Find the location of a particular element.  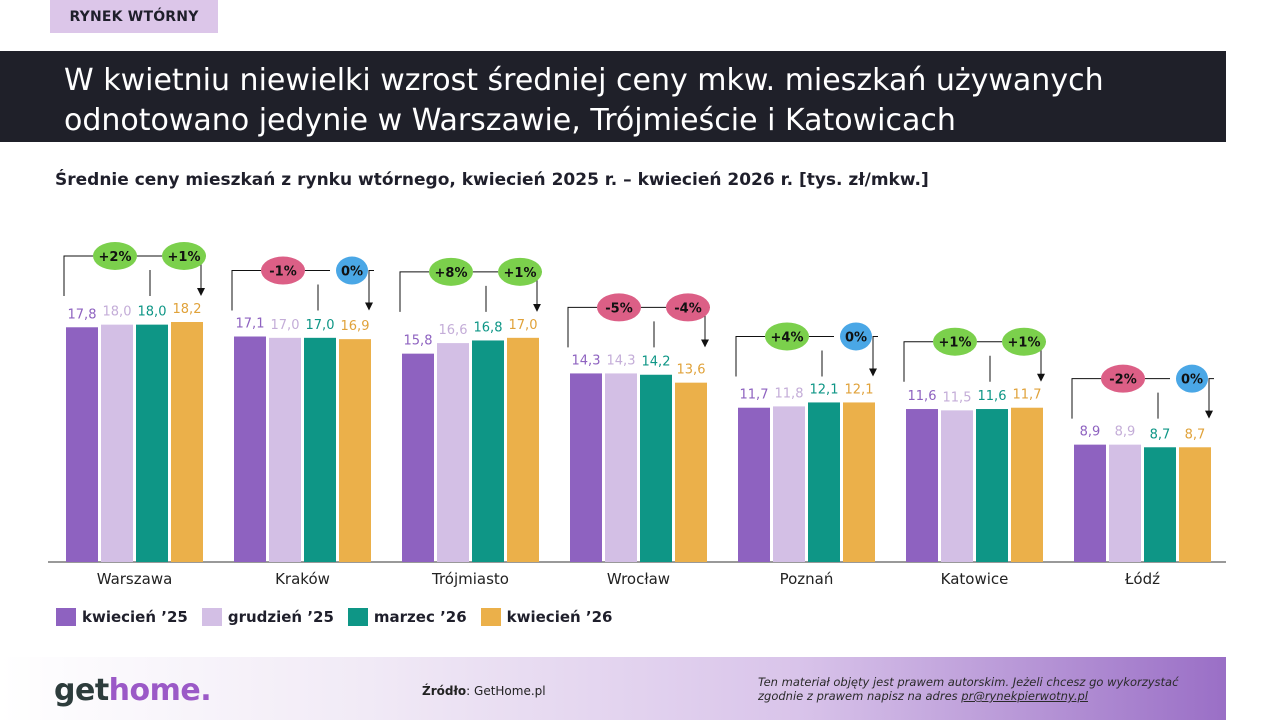

source-note: Źródło: GetHome.pl is located at coordinates (484, 691).